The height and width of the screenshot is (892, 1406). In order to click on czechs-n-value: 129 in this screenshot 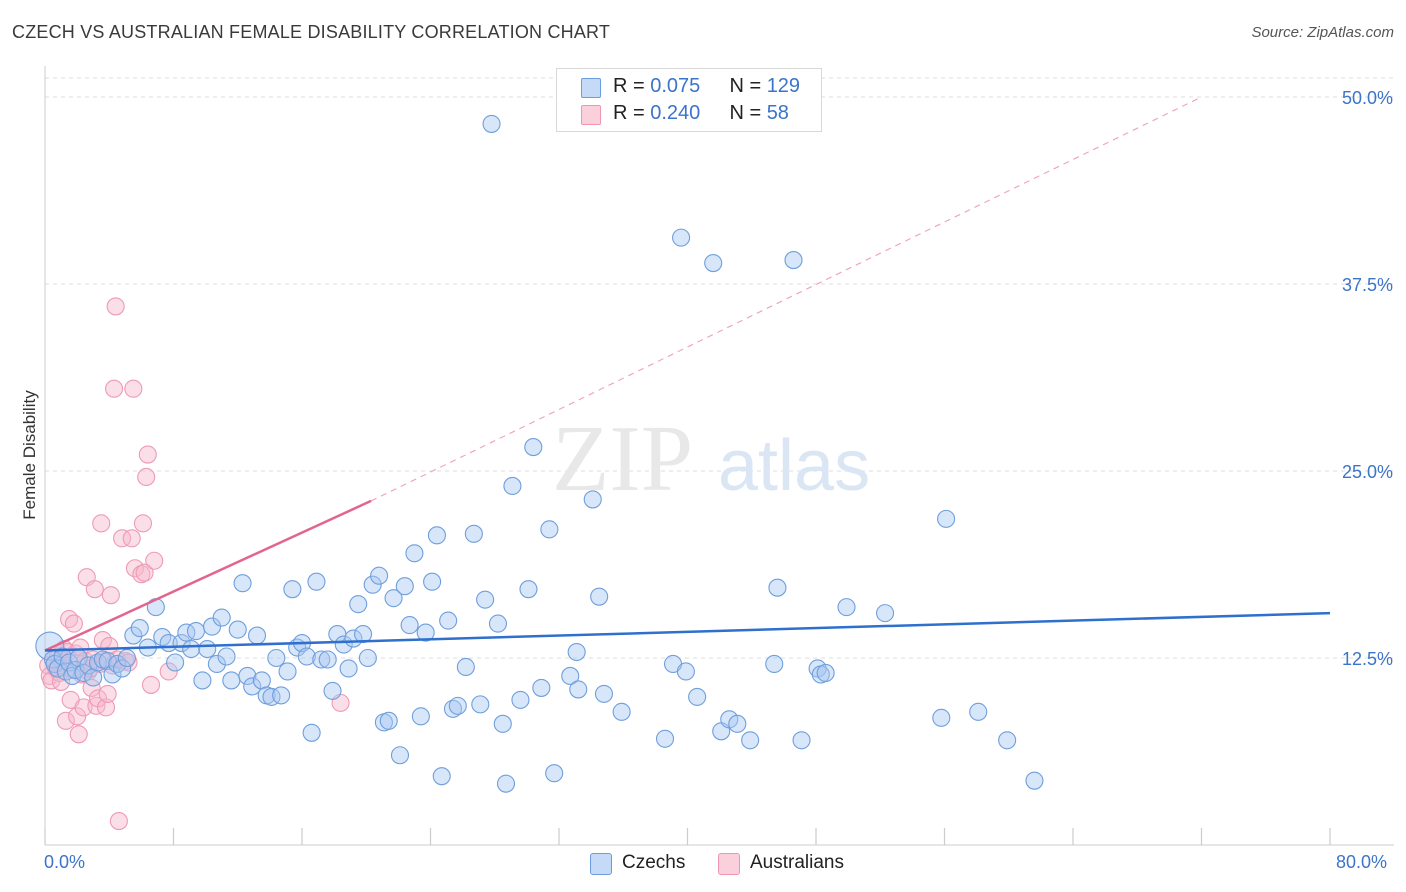, I will do `click(783, 86)`.